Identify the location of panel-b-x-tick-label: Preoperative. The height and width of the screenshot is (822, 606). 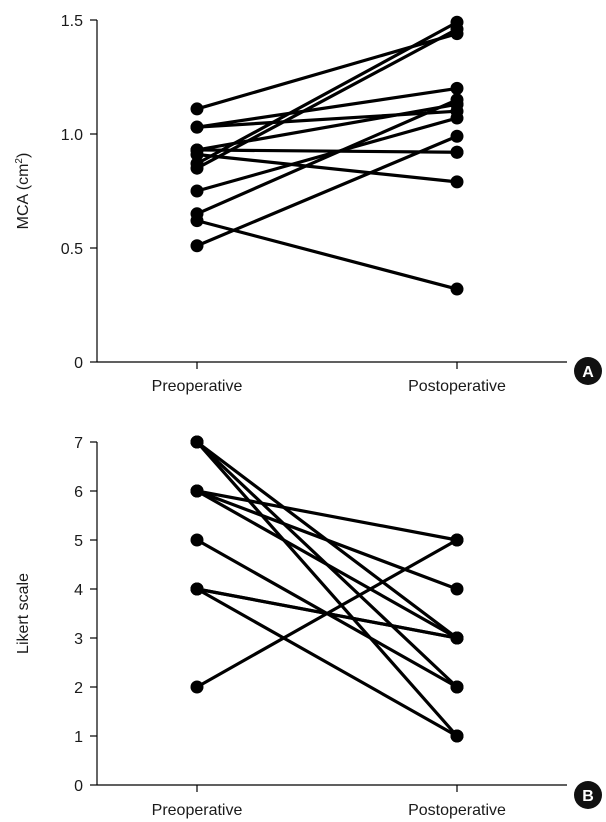
(197, 810).